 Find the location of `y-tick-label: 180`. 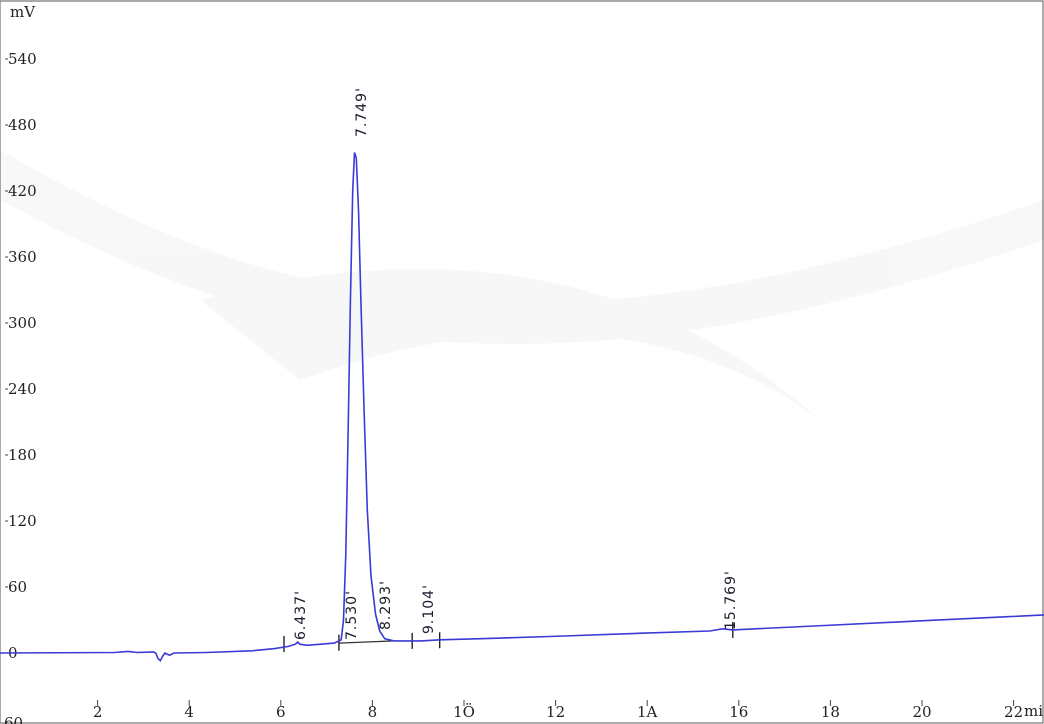

y-tick-label: 180 is located at coordinates (22, 455).